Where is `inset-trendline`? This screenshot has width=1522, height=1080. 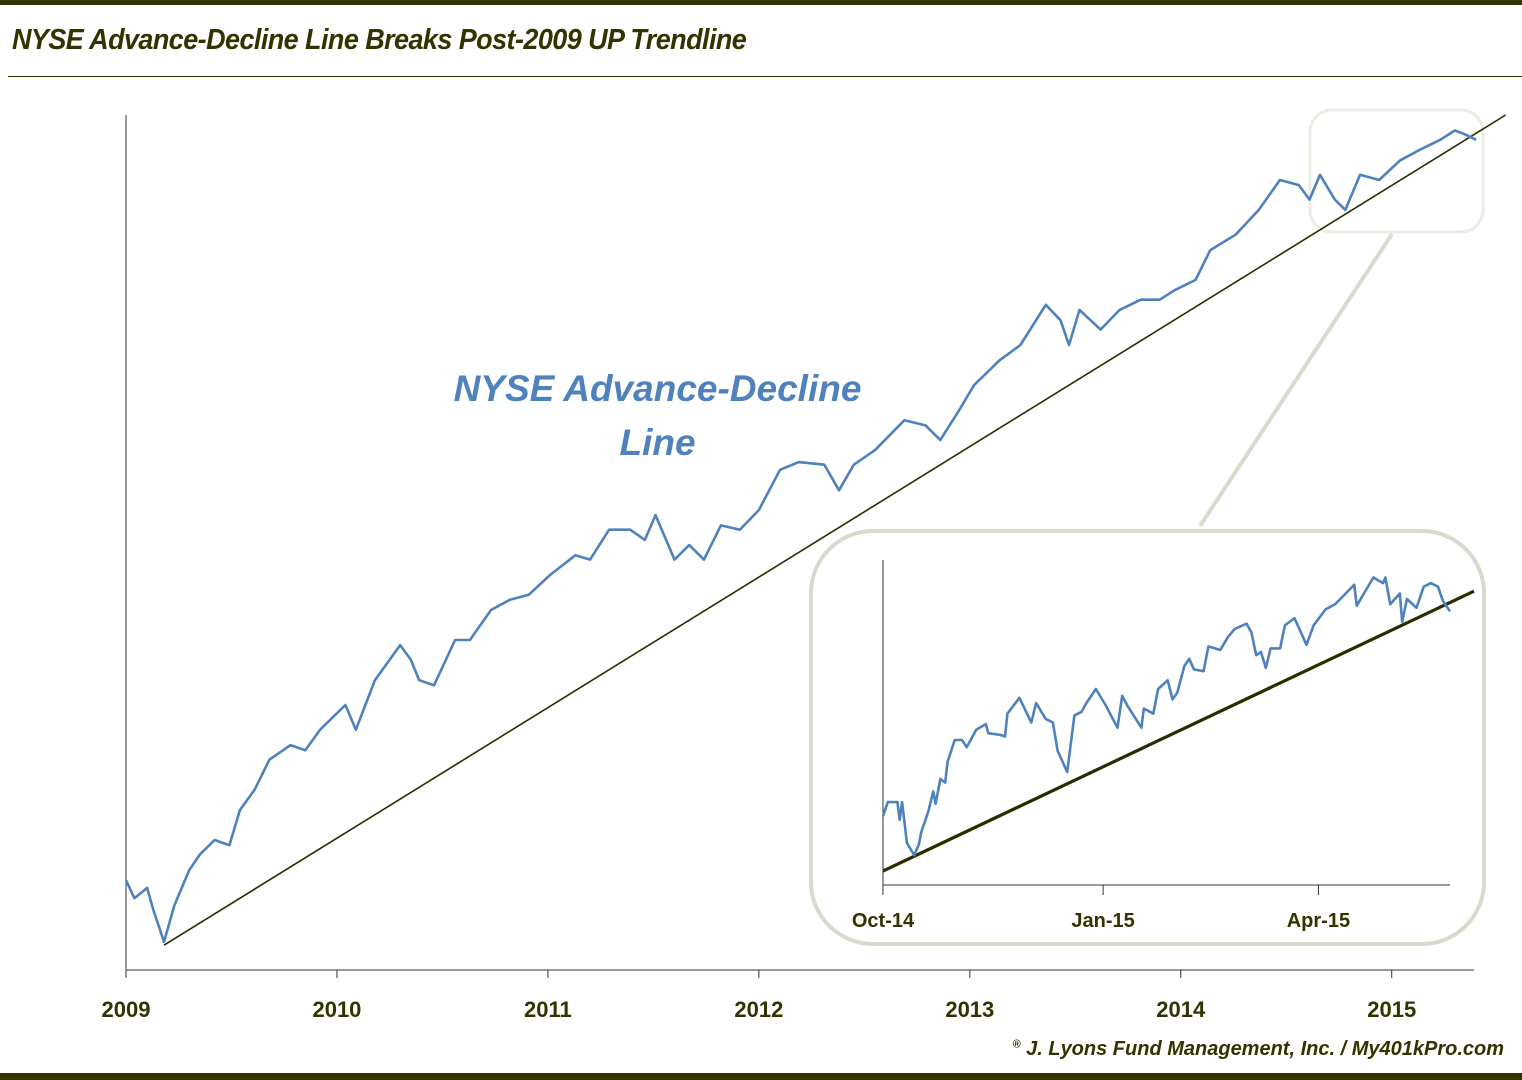
inset-trendline is located at coordinates (1178, 731).